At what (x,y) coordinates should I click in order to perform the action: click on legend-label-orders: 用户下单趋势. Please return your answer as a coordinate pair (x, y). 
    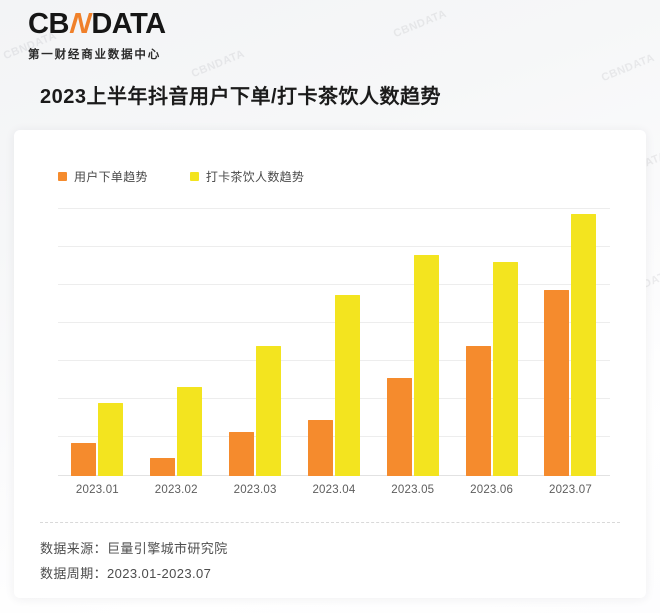
    Looking at the image, I should click on (111, 177).